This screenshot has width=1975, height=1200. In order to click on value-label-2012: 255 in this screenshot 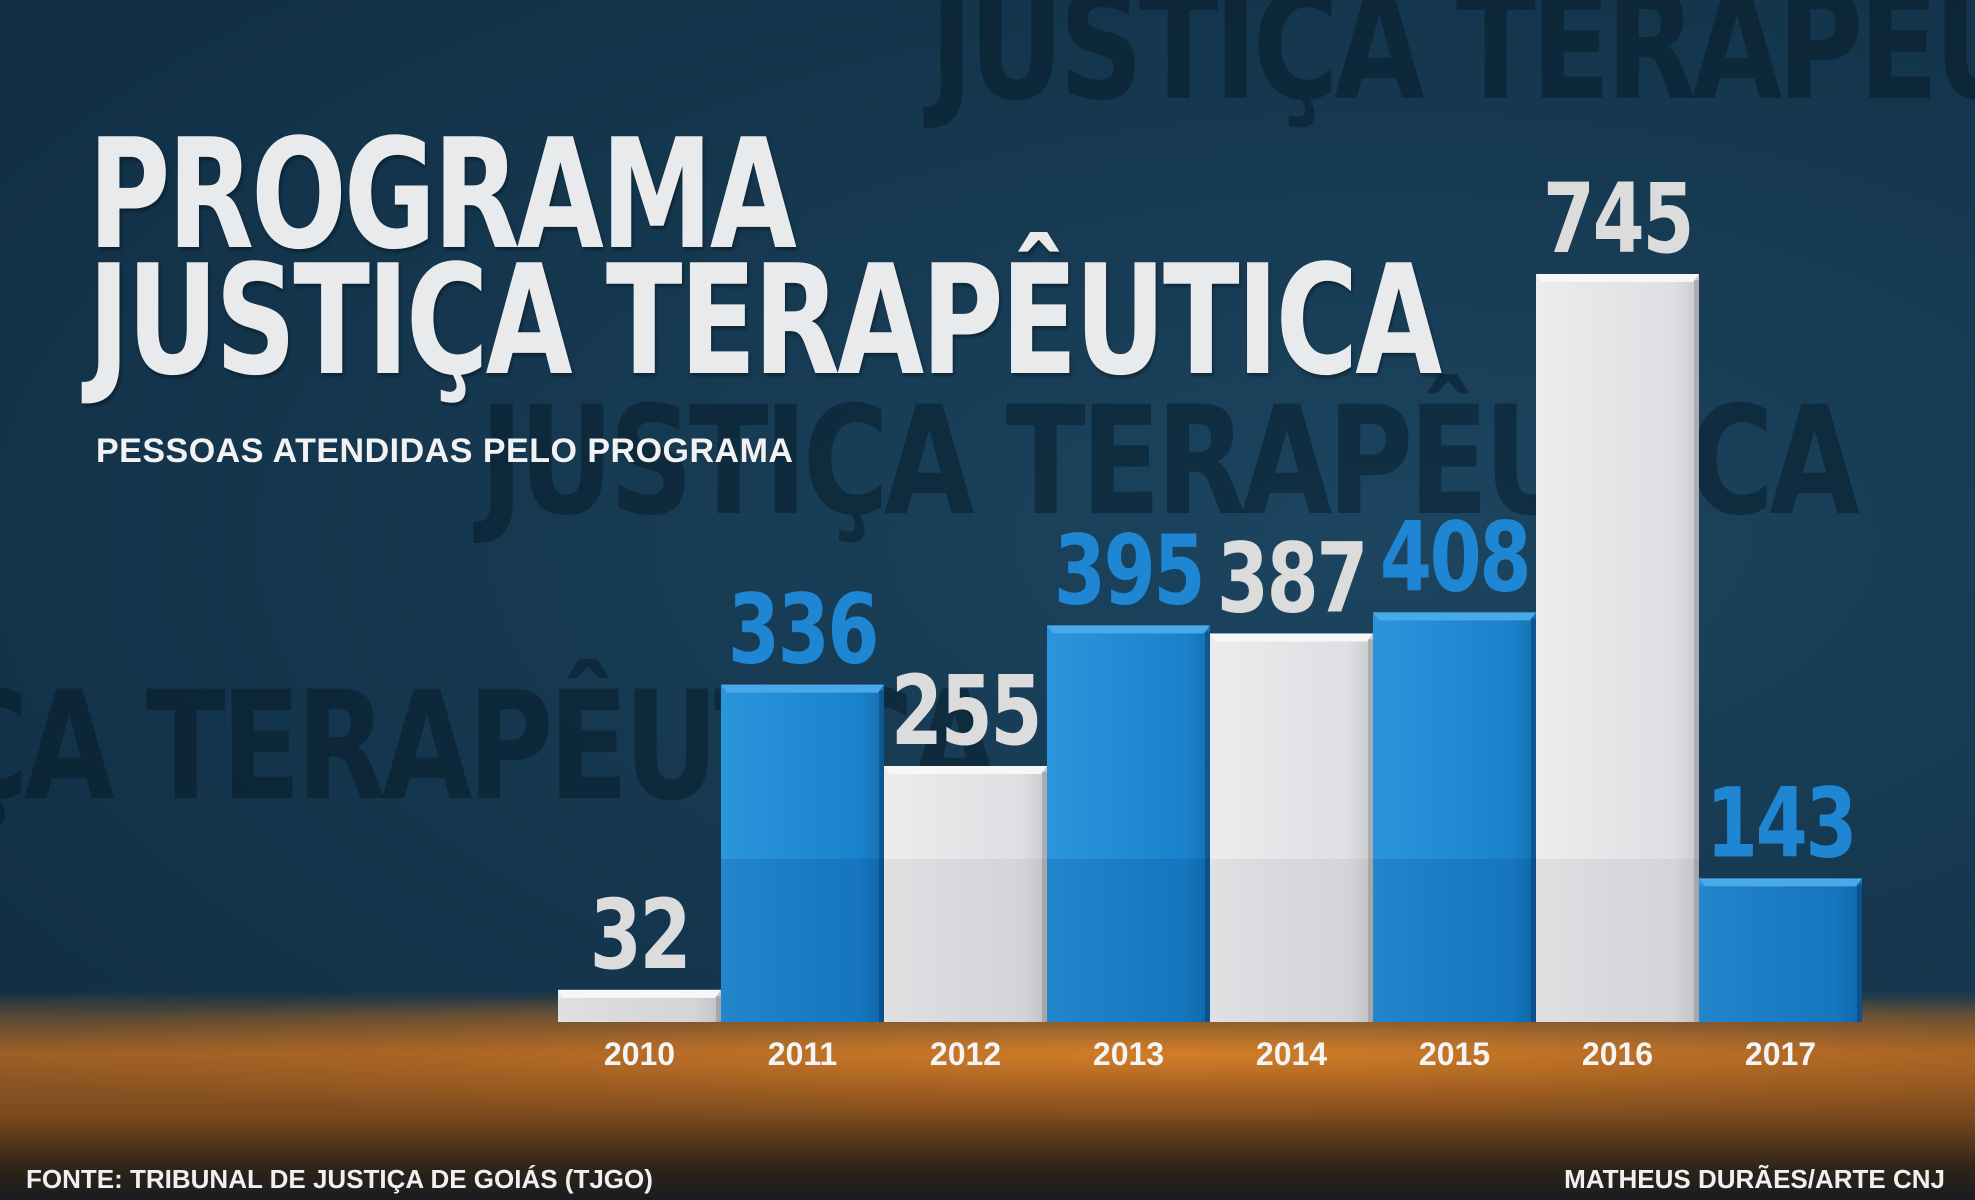, I will do `click(965, 712)`.